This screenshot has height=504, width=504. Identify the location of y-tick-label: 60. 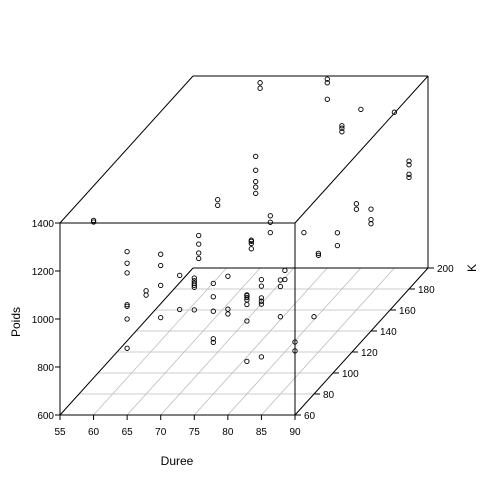
(310, 416).